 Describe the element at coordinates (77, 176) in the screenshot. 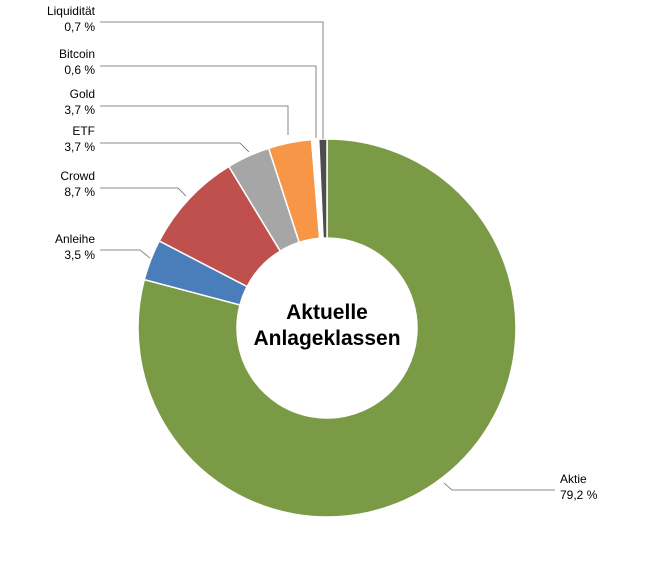

I see `slice-label: Crowd` at that location.